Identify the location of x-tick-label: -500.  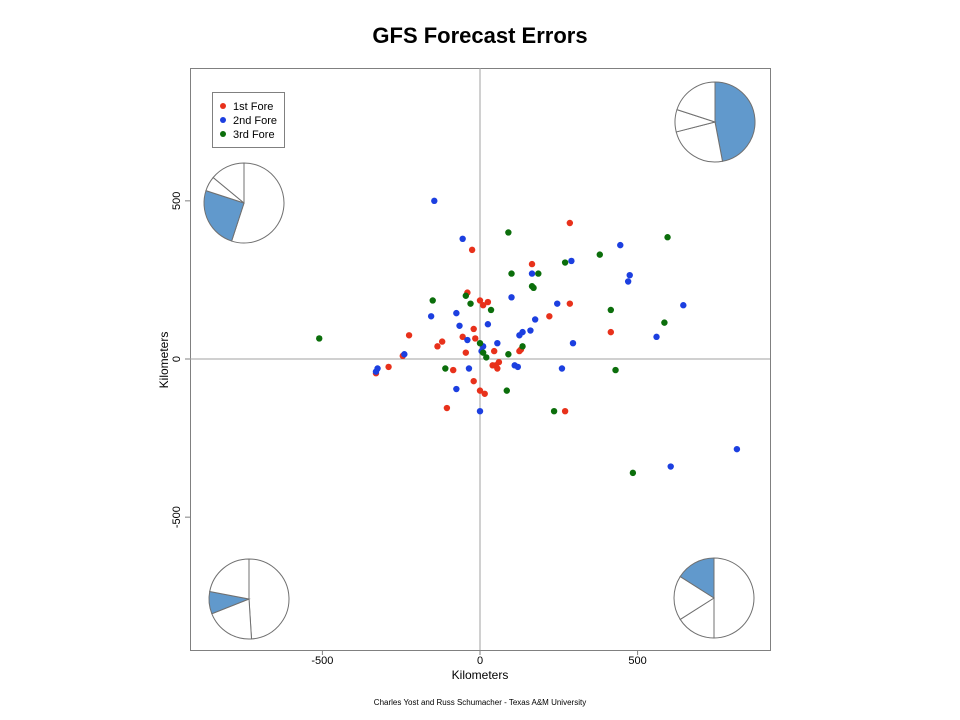
(322, 661).